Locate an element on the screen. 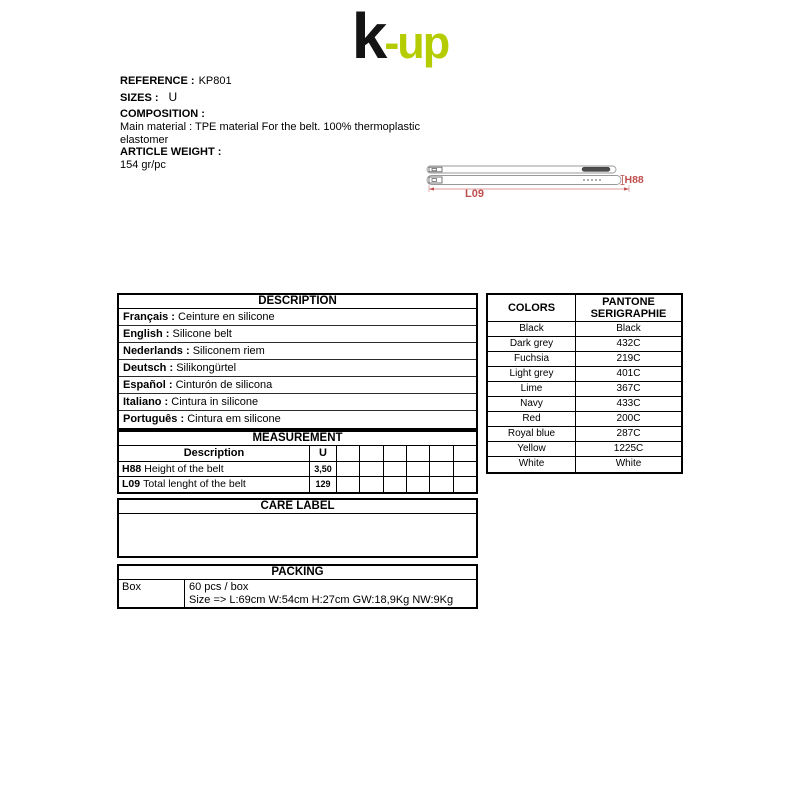 The image size is (800, 800). measurement-col-unit: U is located at coordinates (323, 453).